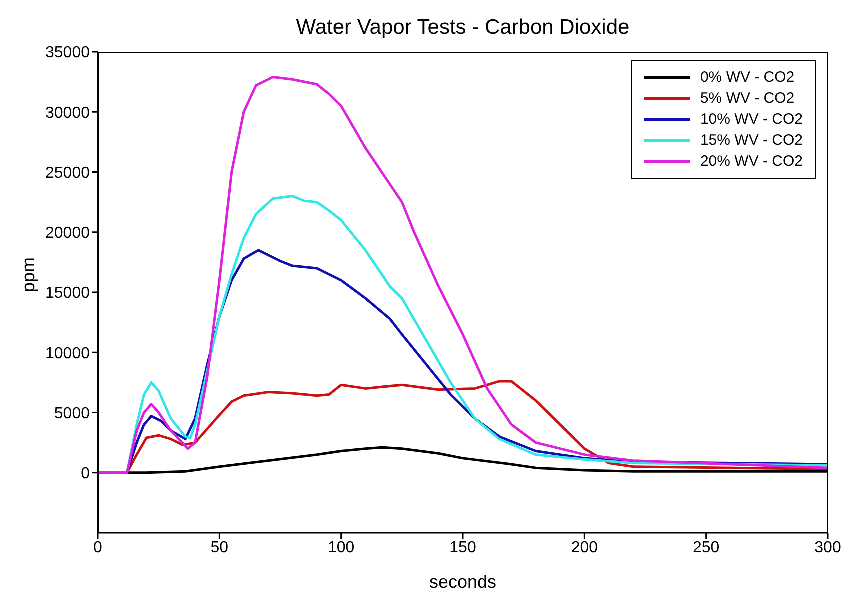 Image resolution: width=856 pixels, height=616 pixels. Describe the element at coordinates (828, 547) in the screenshot. I see `x-tick-label: 300` at that location.